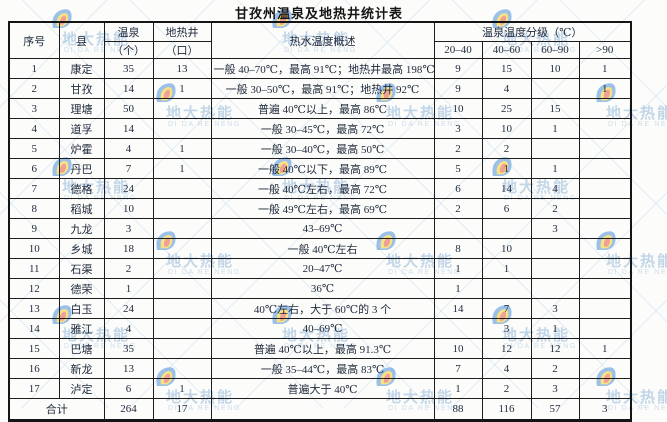  I want to click on cell-grade-40-60: 10, so click(506, 248).